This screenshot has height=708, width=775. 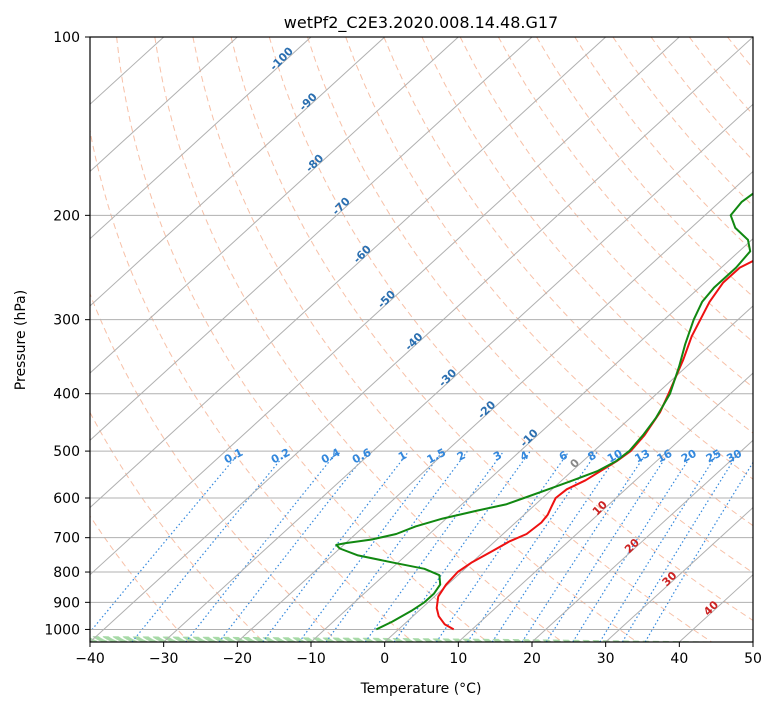 I want to click on isotherm-label: 20, so click(x=632, y=546).